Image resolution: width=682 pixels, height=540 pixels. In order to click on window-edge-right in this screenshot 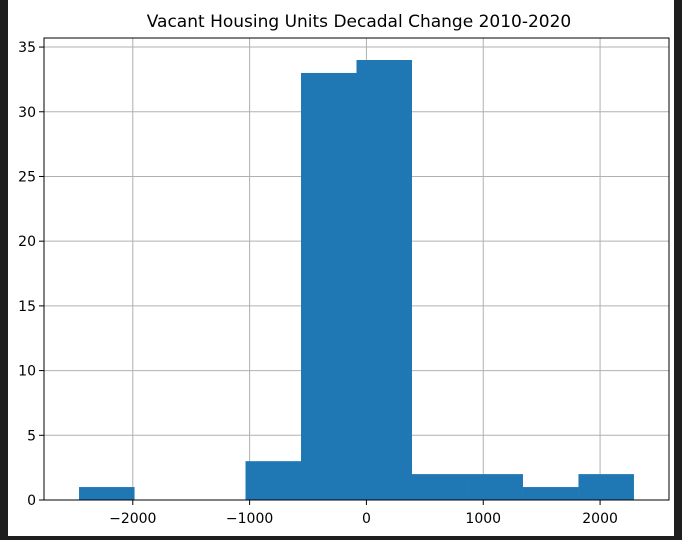, I will do `click(678, 270)`.